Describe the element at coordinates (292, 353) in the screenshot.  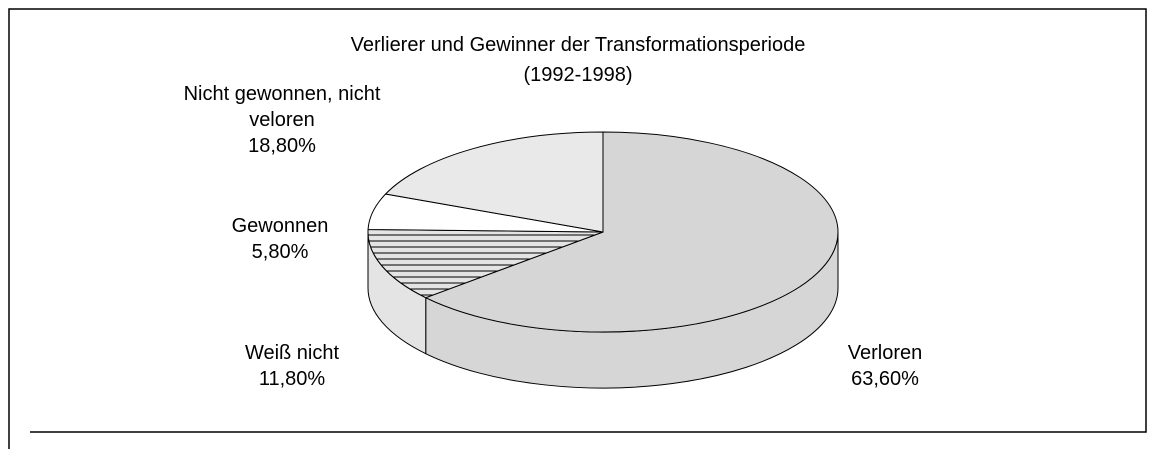
I see `category-label: Weiß nicht` at that location.